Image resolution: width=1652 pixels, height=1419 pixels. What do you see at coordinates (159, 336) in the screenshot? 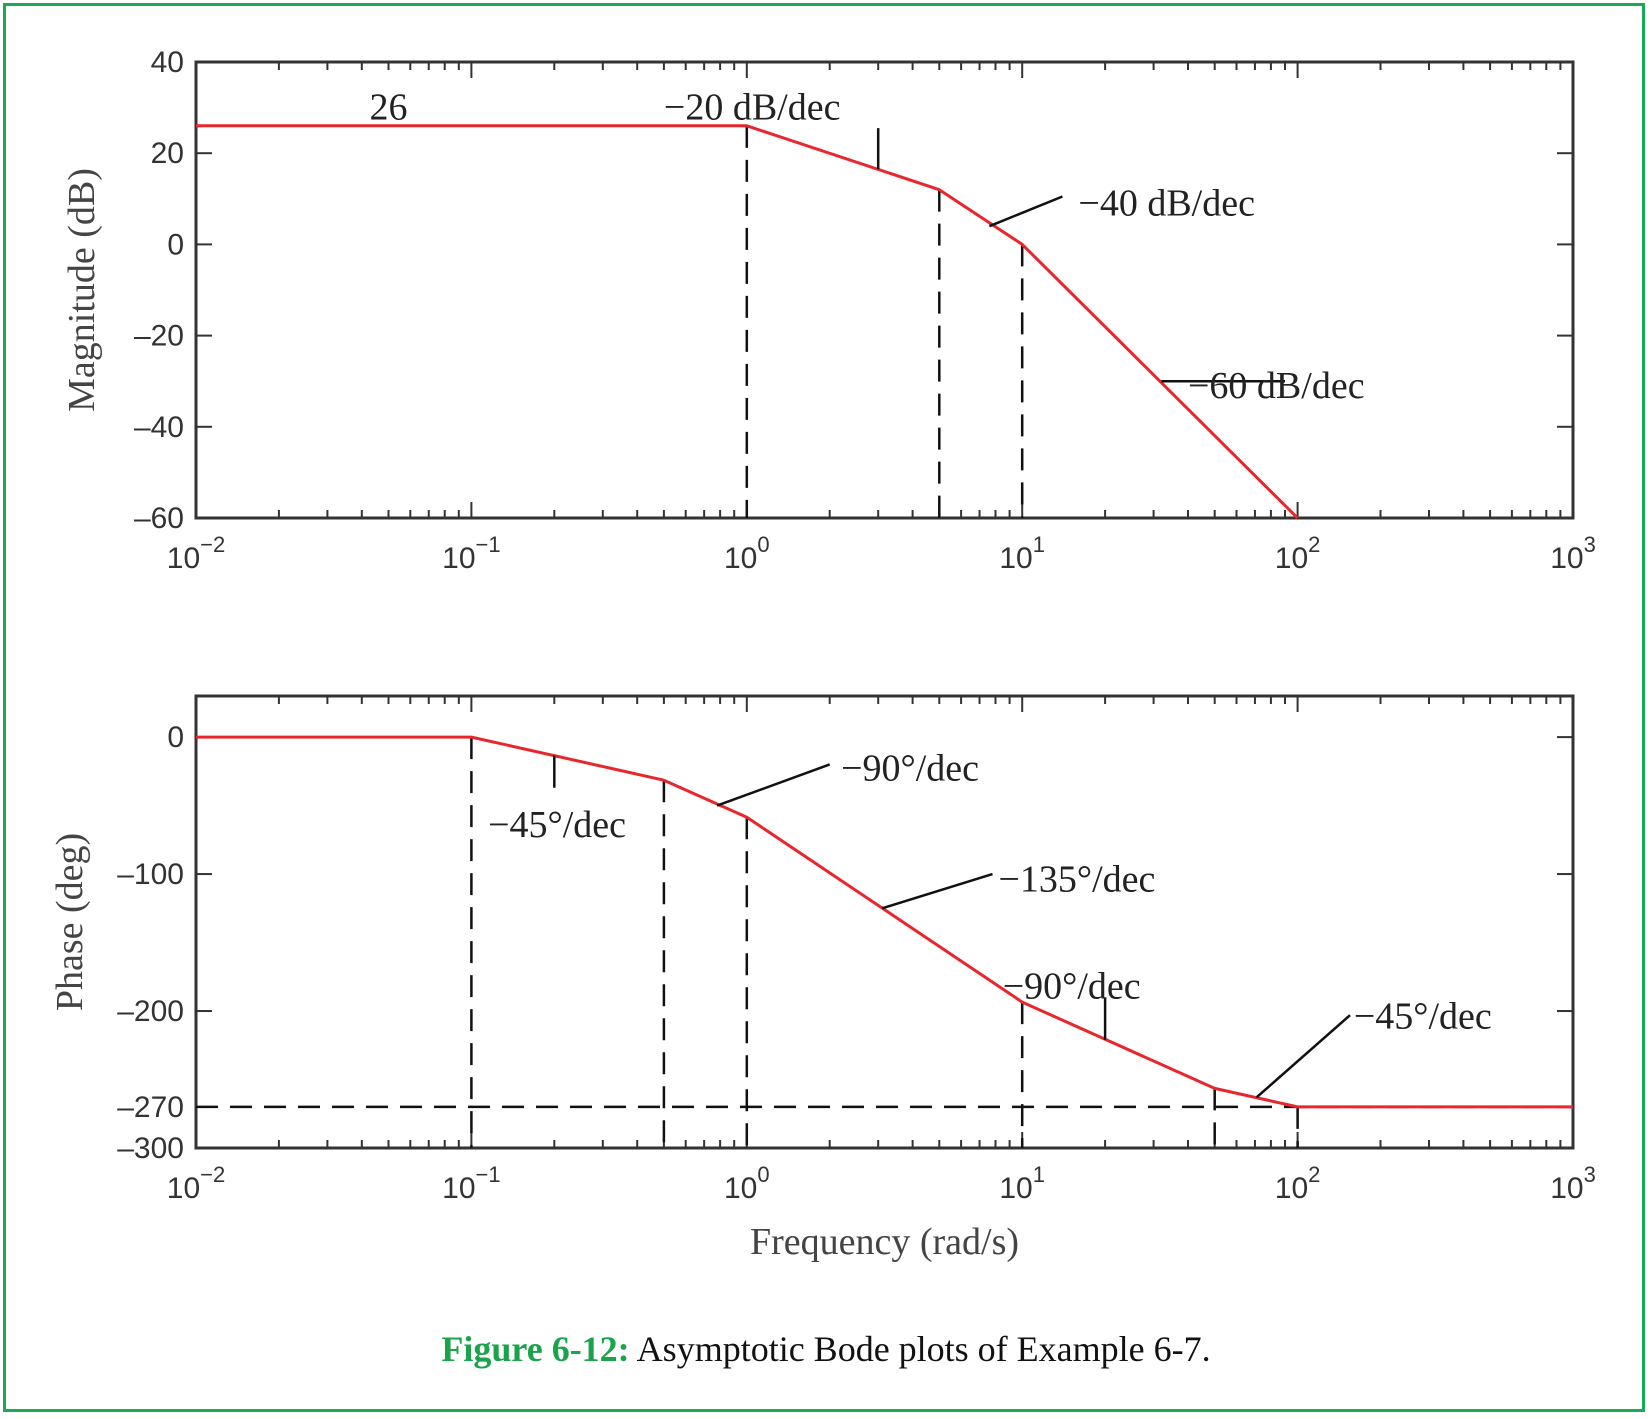
I see `y-tick-label: –20` at bounding box center [159, 336].